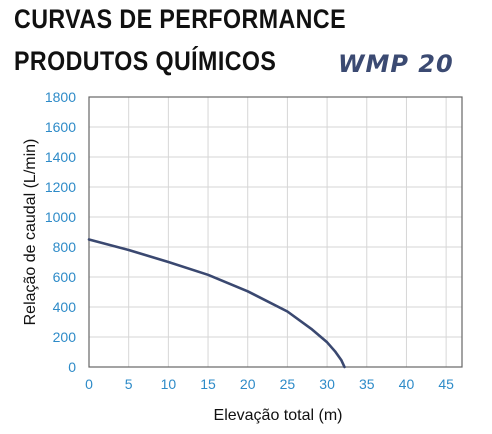  I want to click on x-tick-label: 15, so click(208, 384).